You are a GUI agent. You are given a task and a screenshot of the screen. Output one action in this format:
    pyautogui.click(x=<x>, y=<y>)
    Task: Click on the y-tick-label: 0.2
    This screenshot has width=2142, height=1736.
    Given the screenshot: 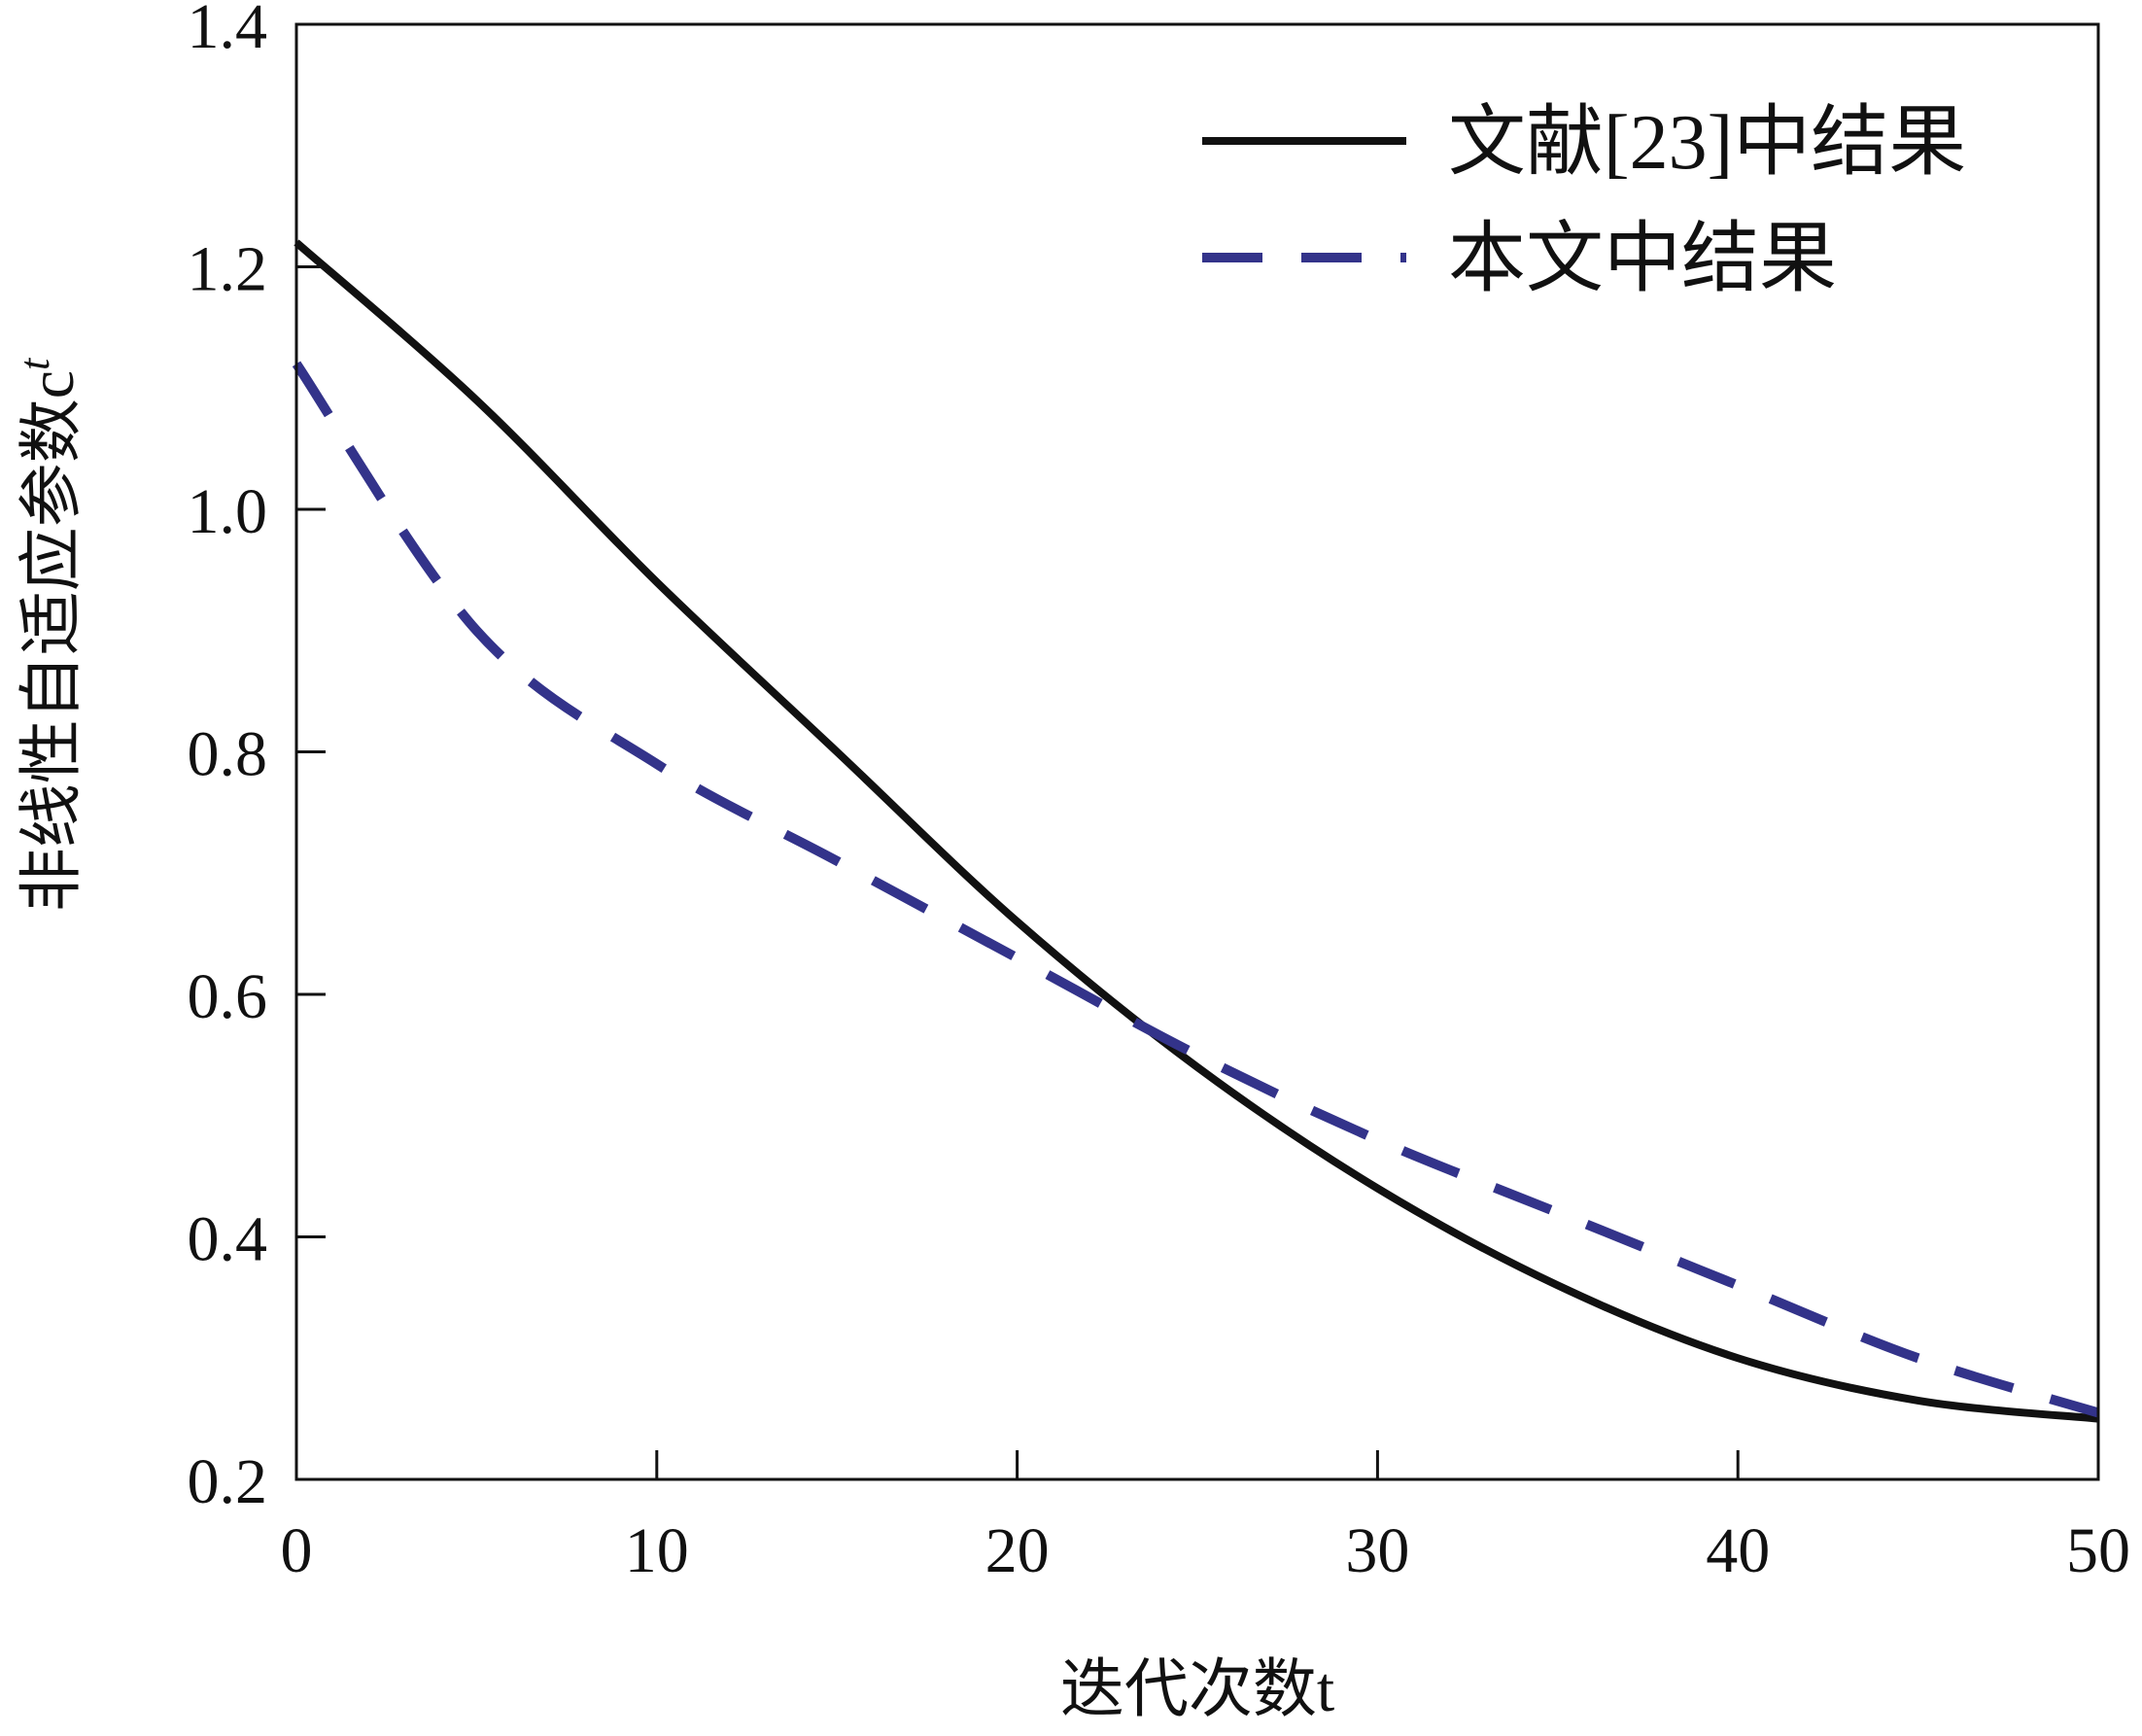 What is the action you would take?
    pyautogui.click(x=228, y=1481)
    